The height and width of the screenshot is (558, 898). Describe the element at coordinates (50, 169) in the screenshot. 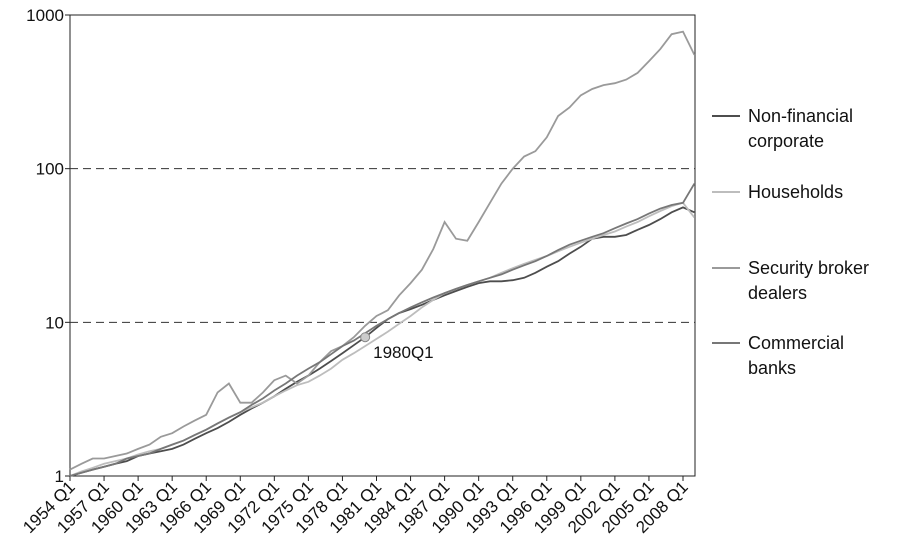

I see `y-tick-label: 100` at that location.